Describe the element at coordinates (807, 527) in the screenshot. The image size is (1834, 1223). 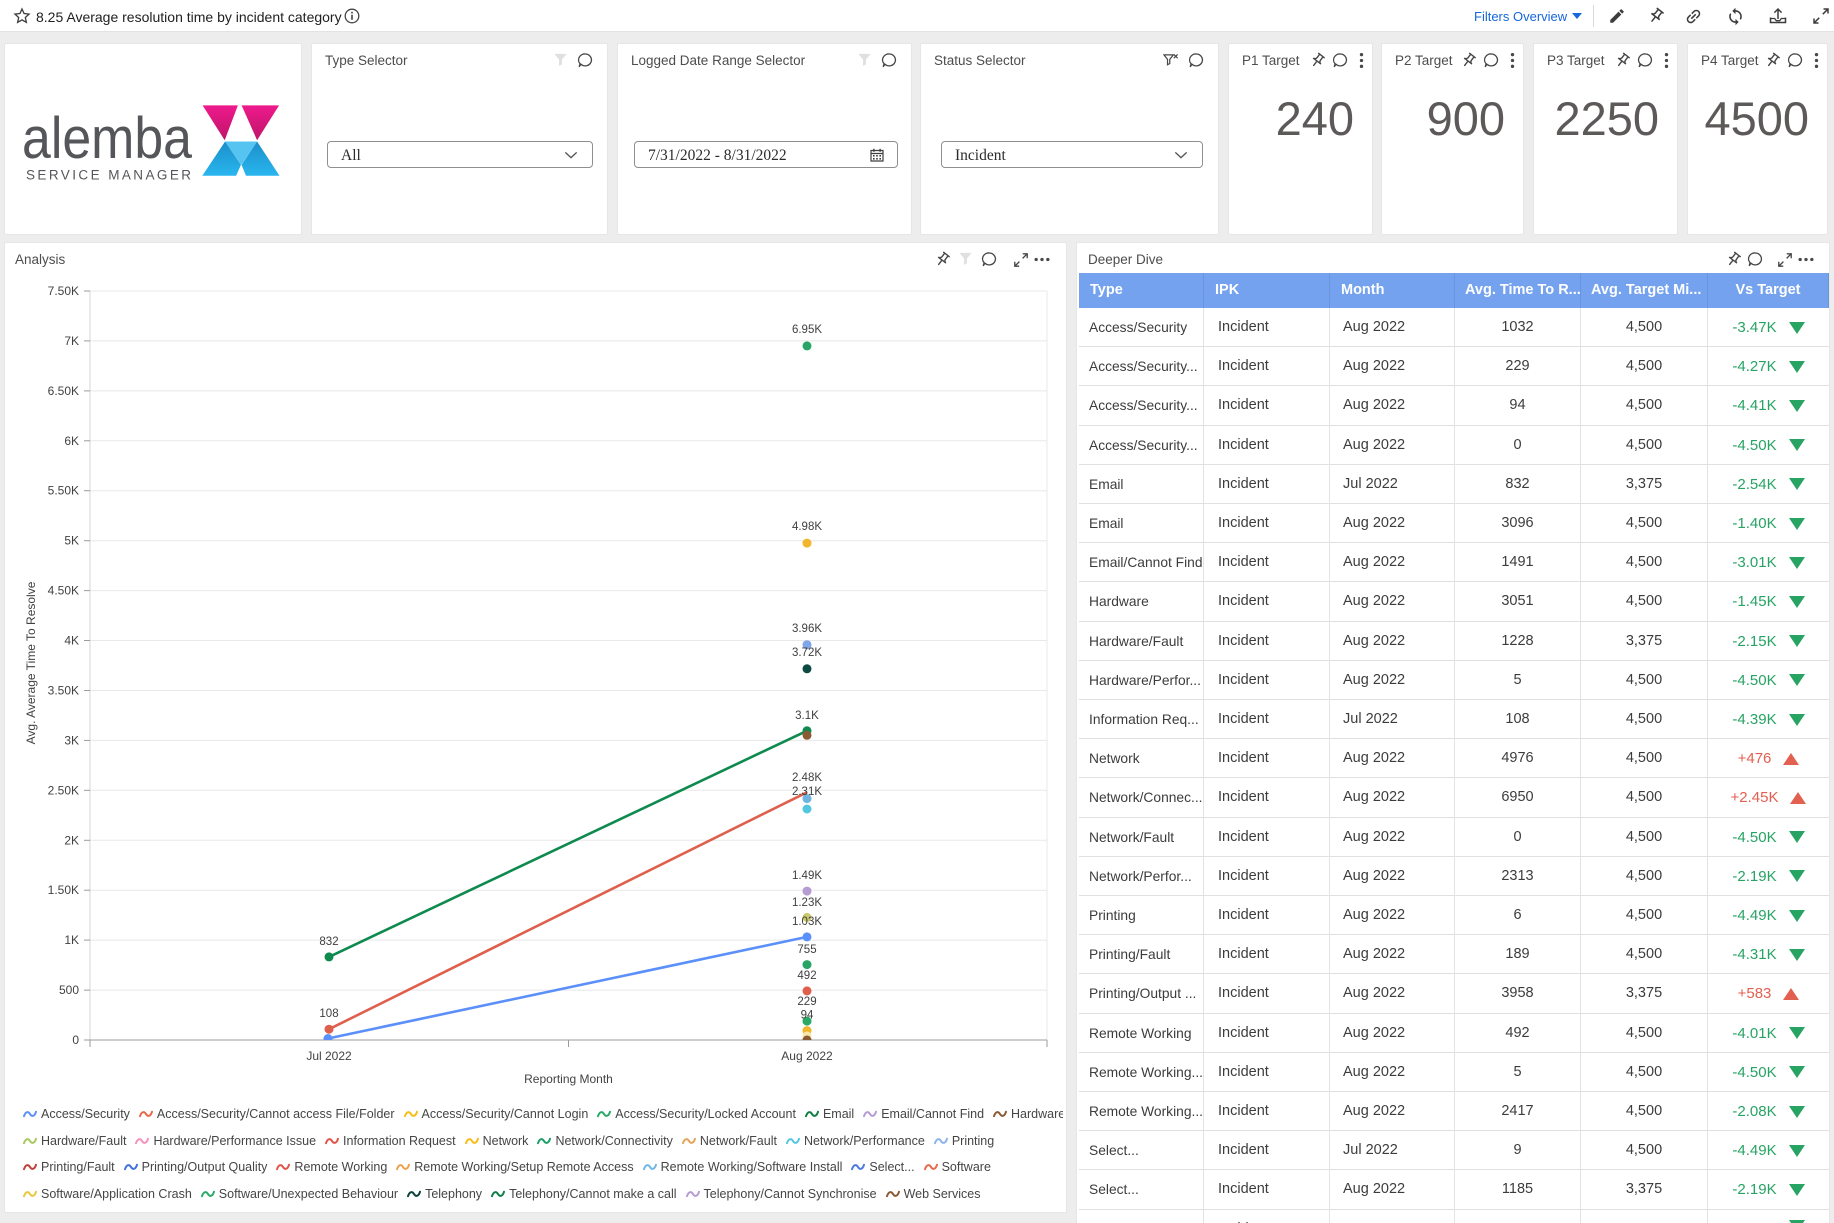
I see `svg-text: 4.98K` at that location.